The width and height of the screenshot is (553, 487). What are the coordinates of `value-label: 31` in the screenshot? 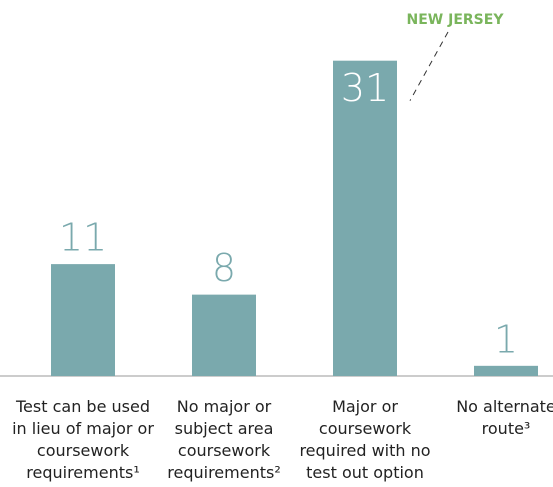 It's located at (365, 88).